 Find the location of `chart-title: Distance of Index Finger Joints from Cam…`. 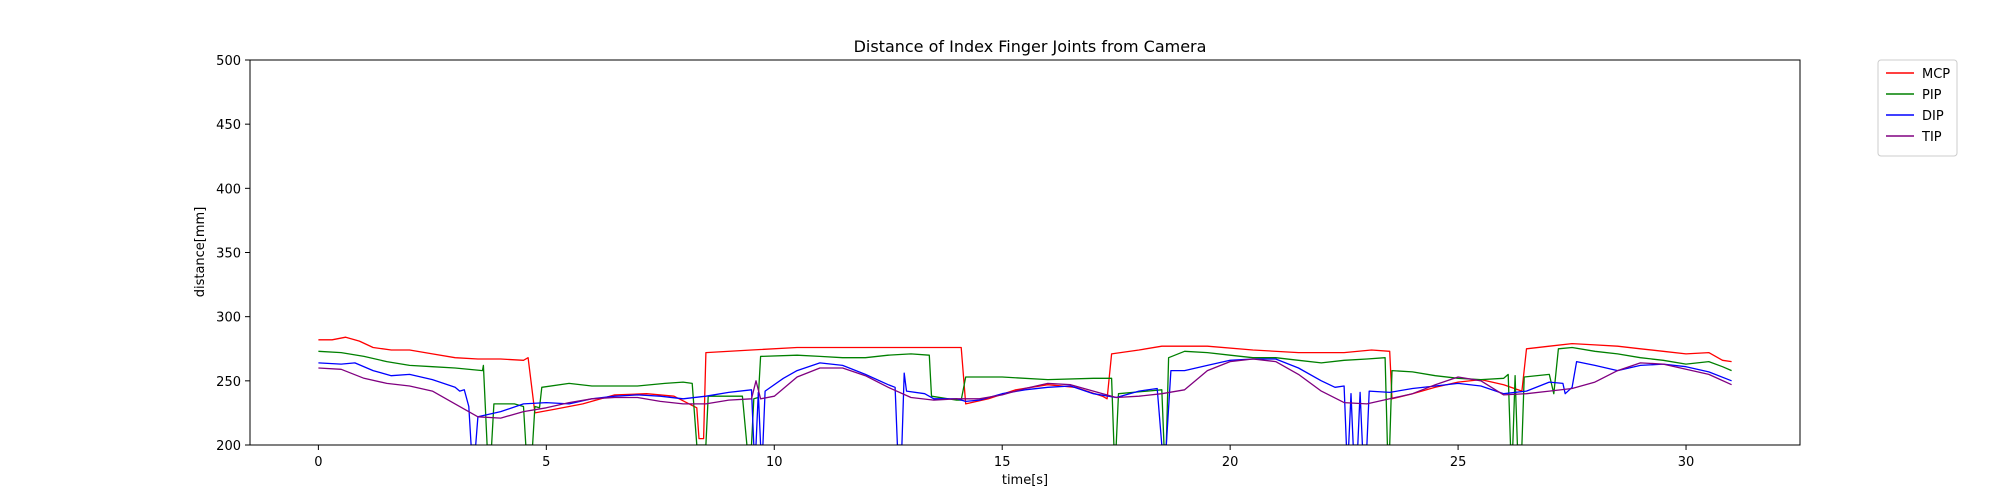

chart-title: Distance of Index Finger Joints from Cam… is located at coordinates (1030, 46).